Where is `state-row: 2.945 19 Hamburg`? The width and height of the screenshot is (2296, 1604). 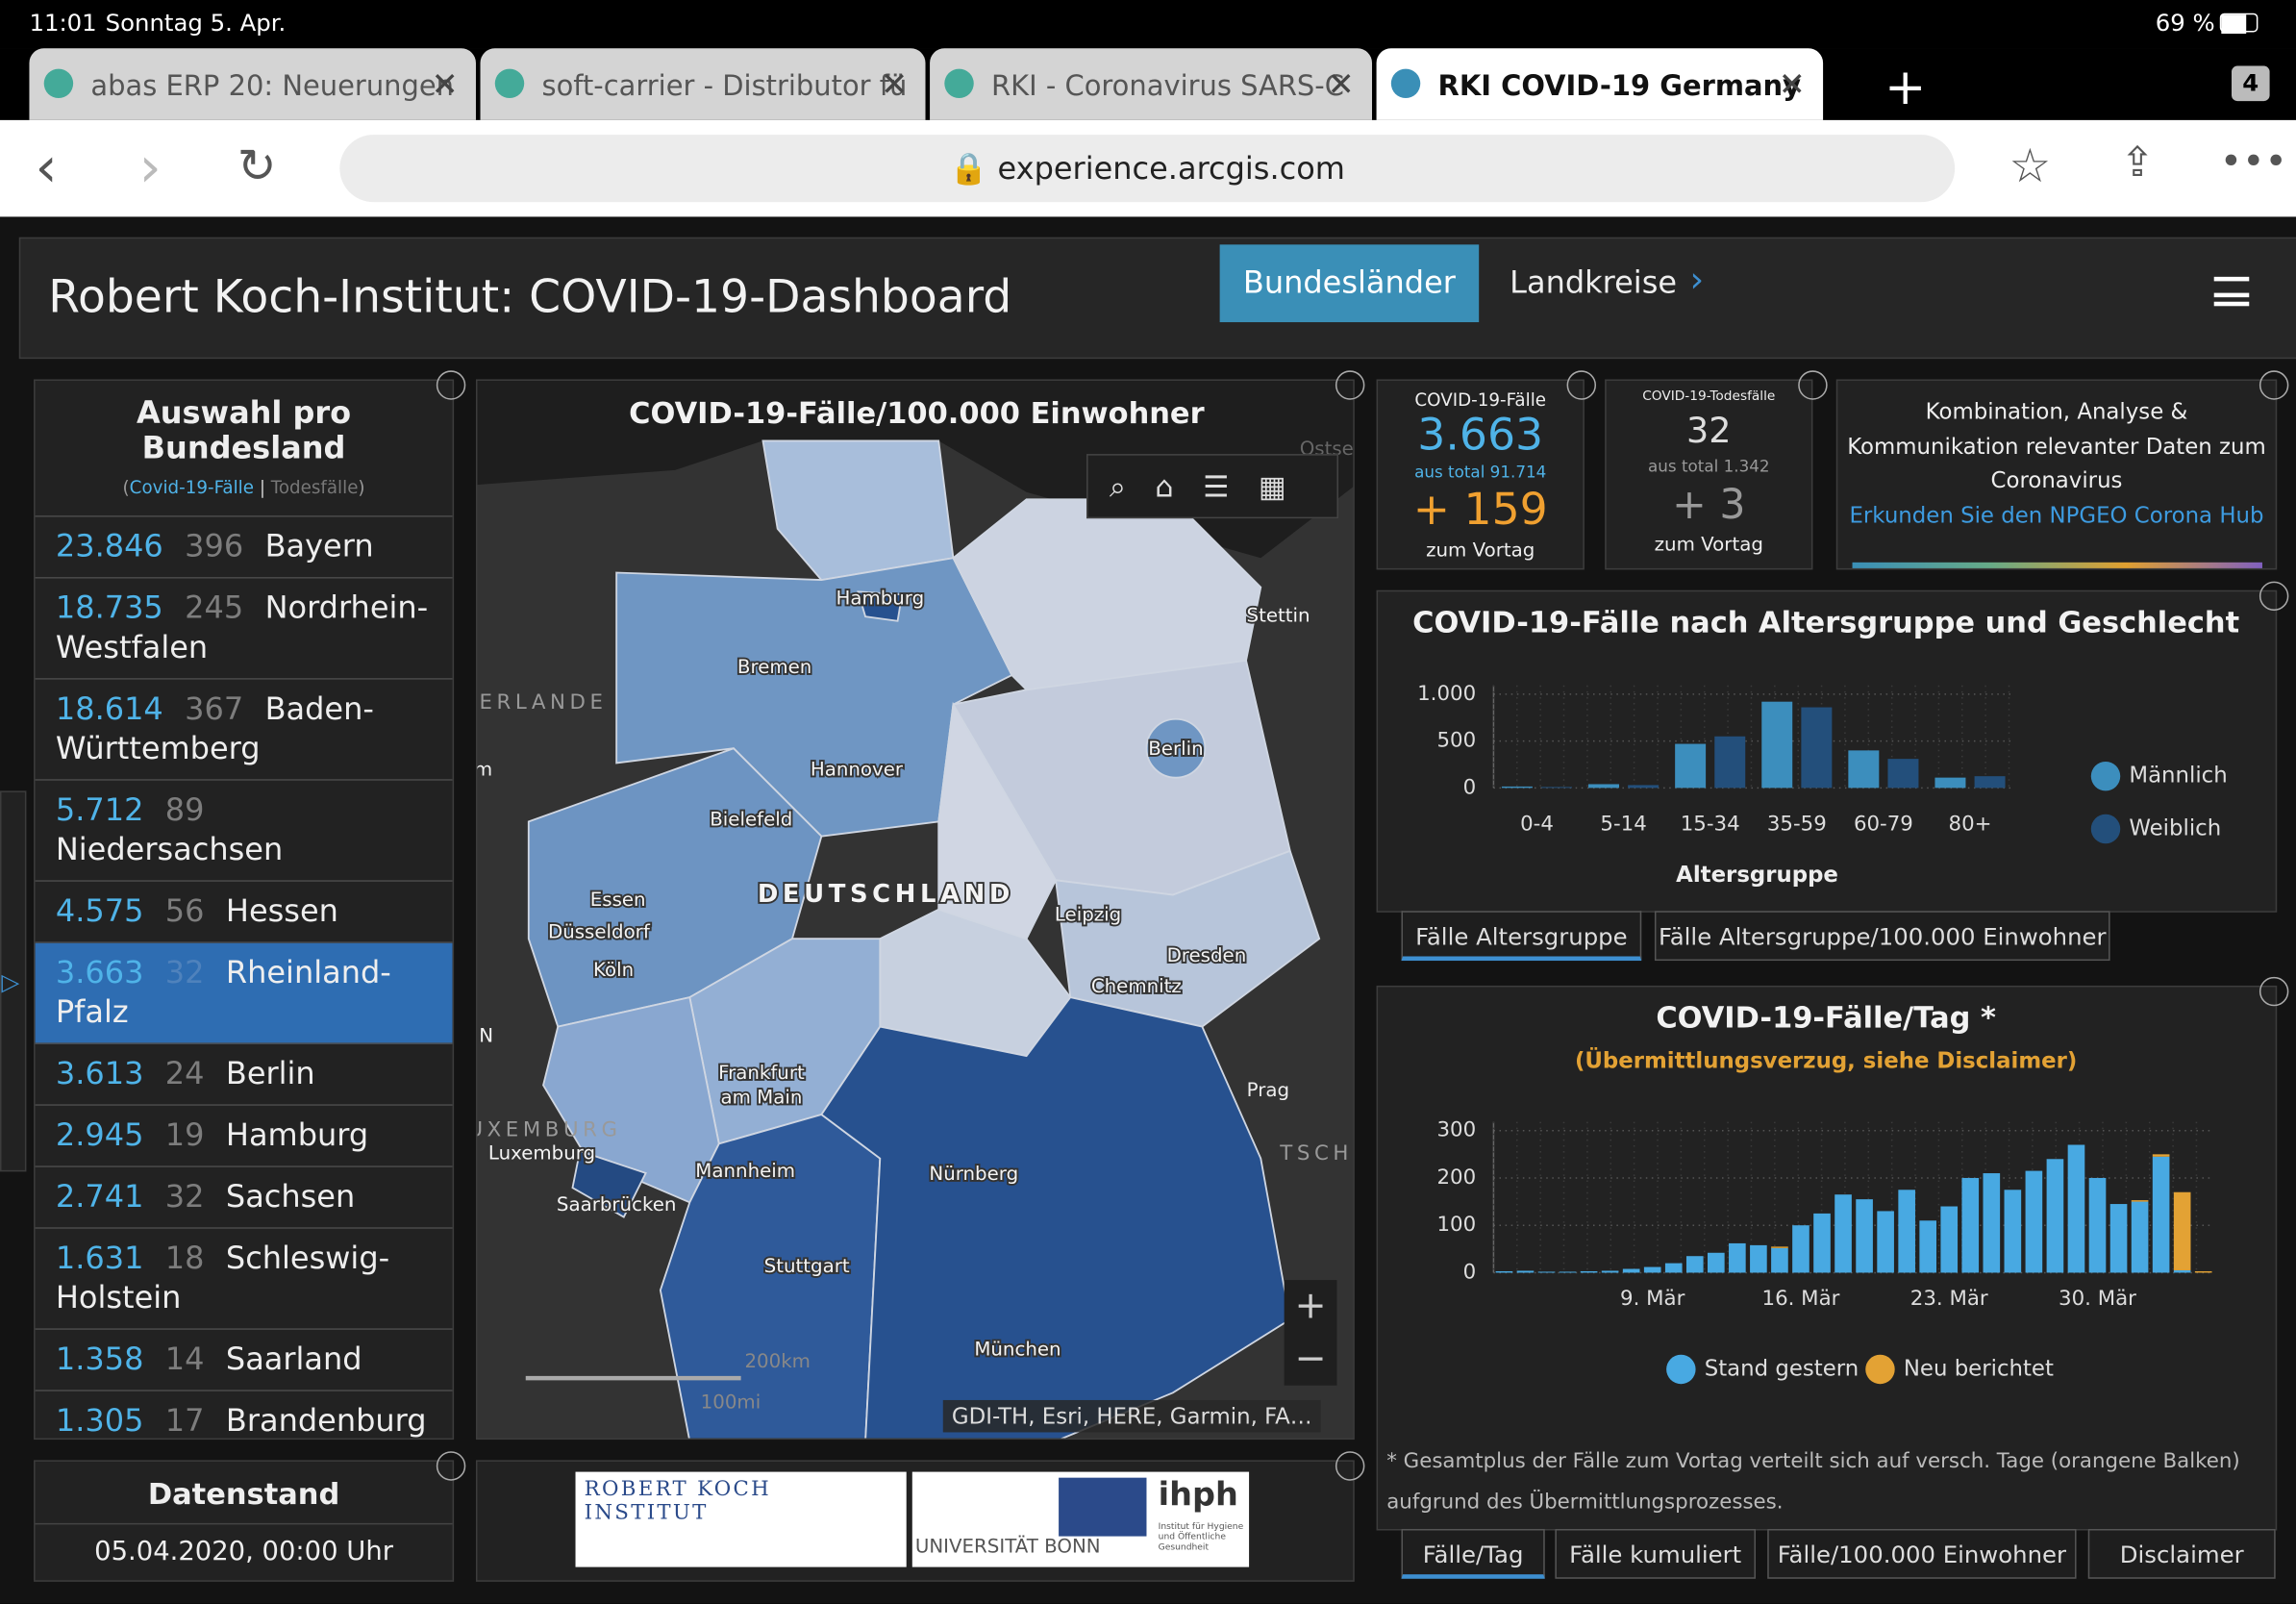
state-row: 2.945 19 Hamburg is located at coordinates (244, 1136).